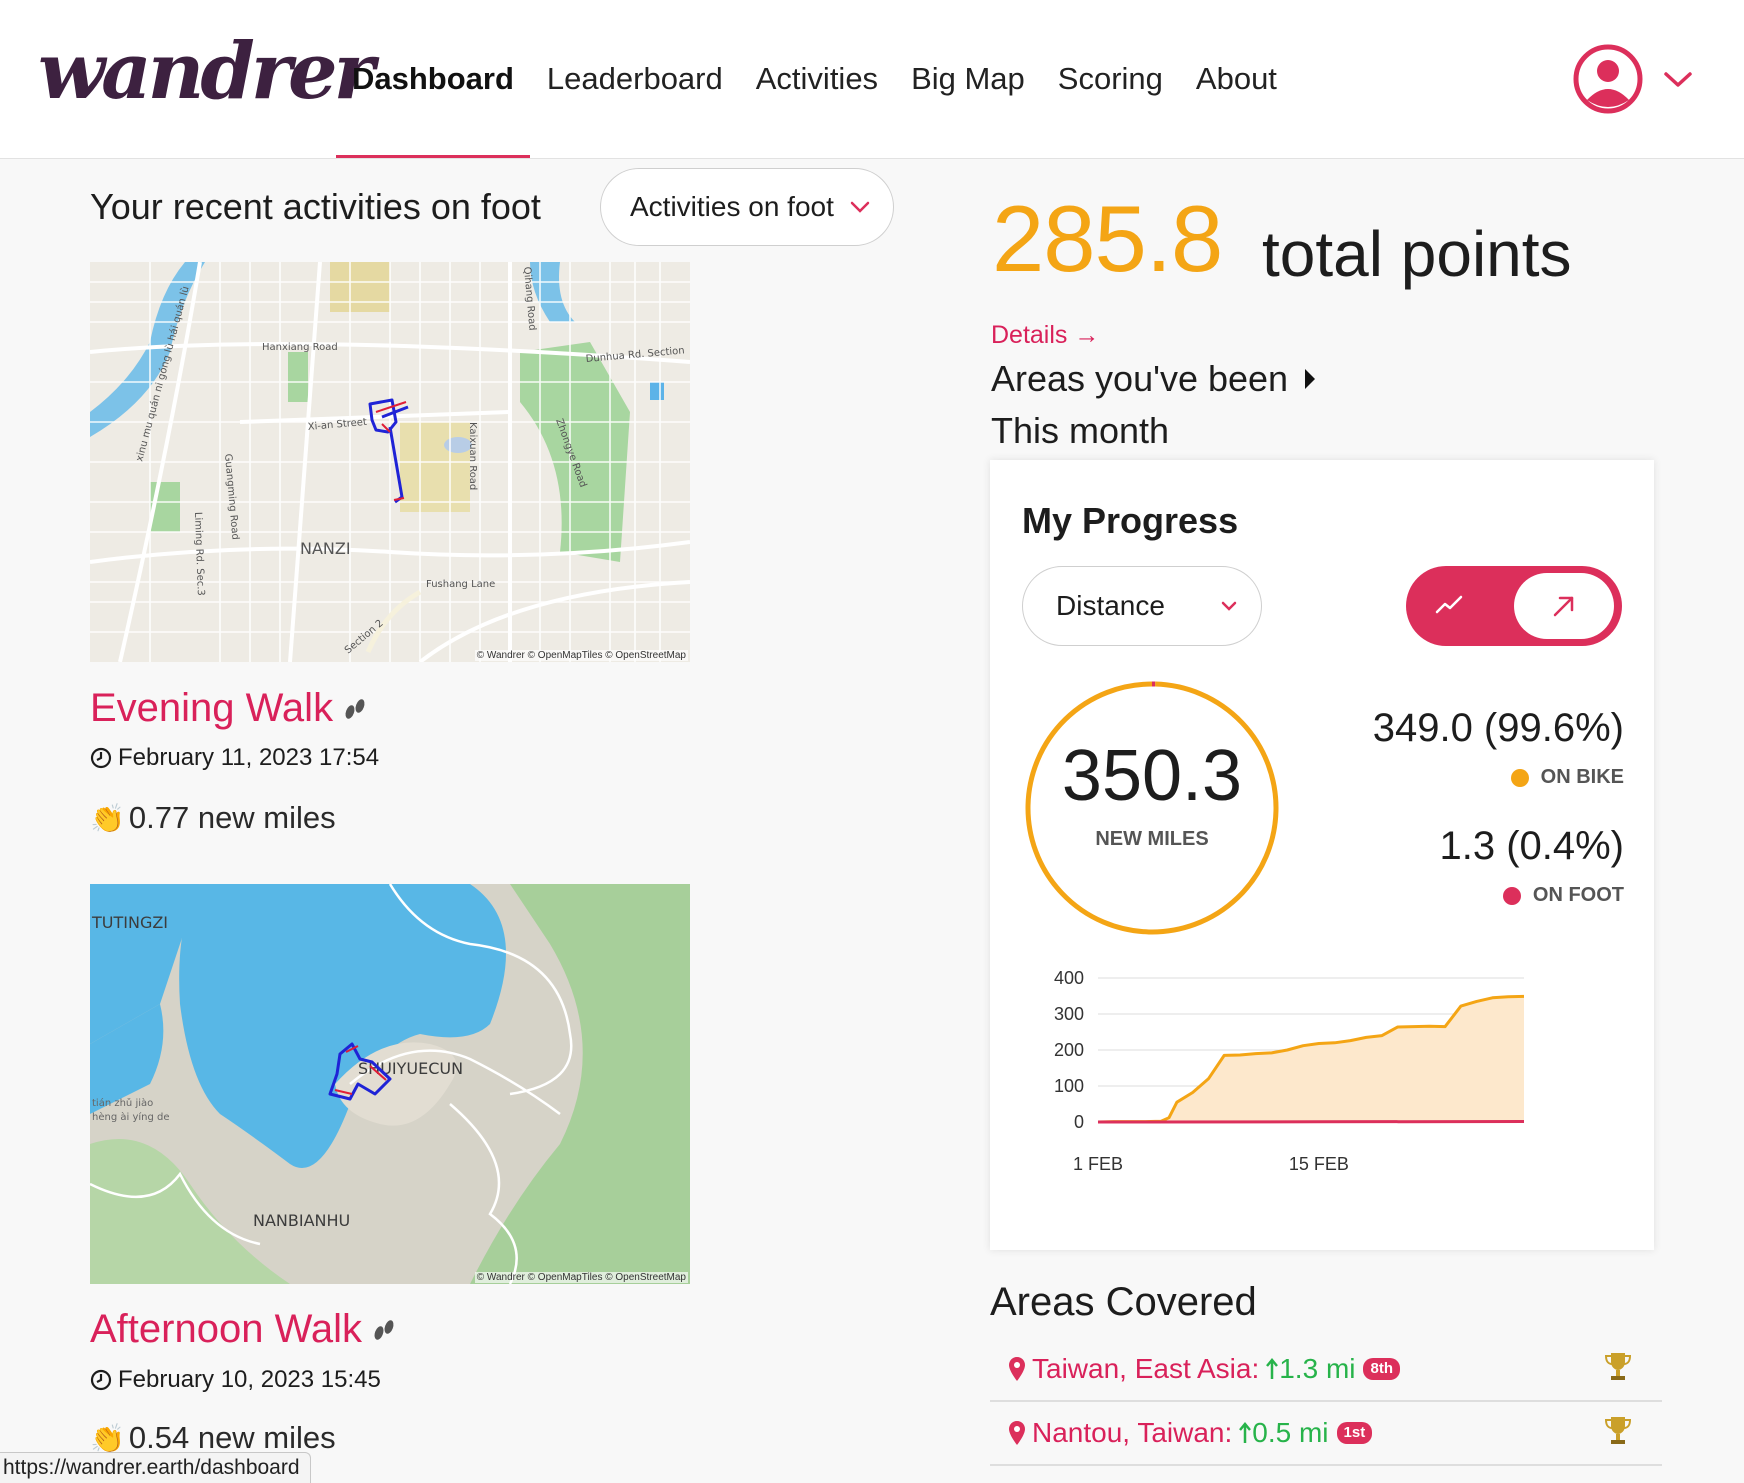  I want to click on foot-label-text: ON FOOT, so click(1578, 895).